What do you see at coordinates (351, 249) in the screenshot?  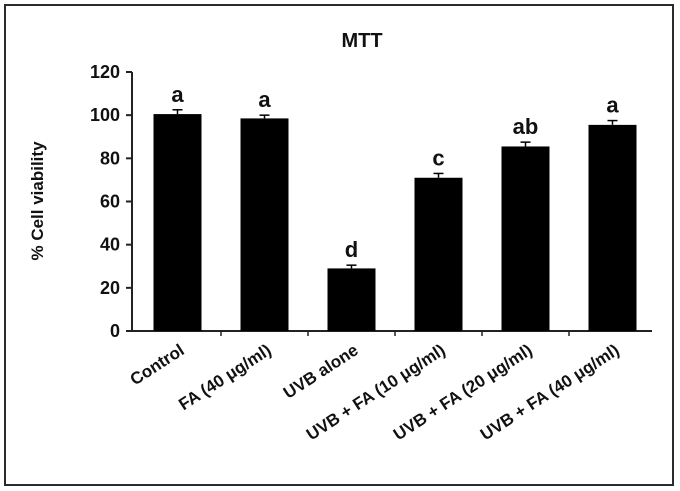 I see `significance-label: d` at bounding box center [351, 249].